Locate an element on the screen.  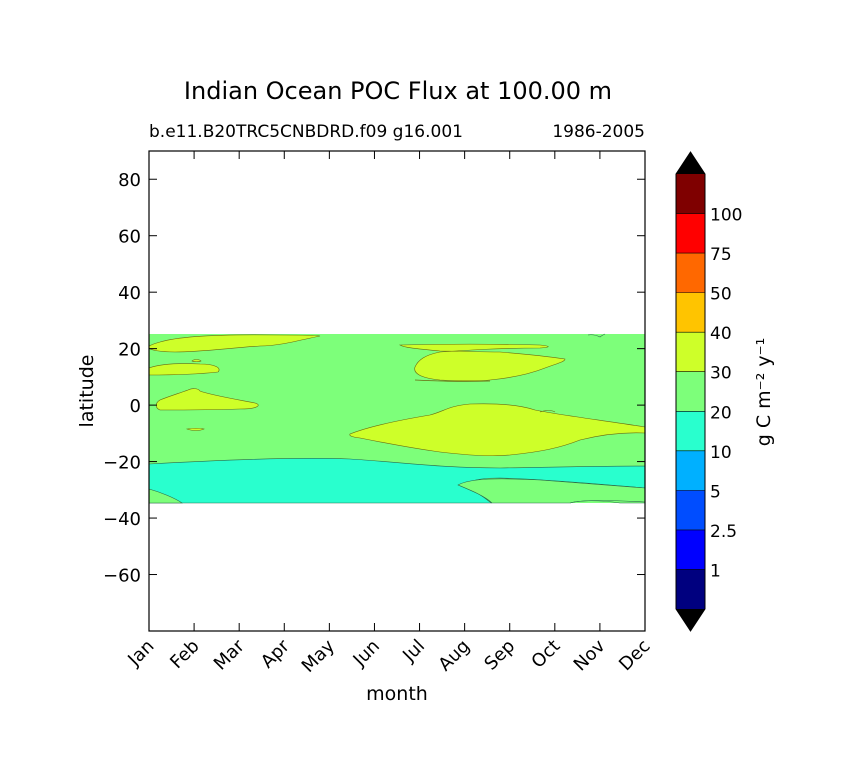
contour-patch-equator is located at coordinates (207, 399).